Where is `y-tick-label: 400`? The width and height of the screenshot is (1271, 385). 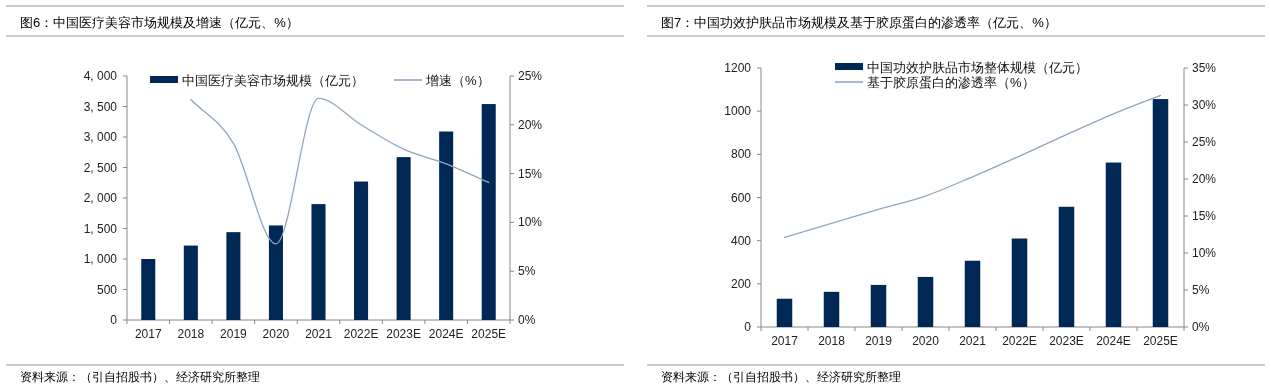 y-tick-label: 400 is located at coordinates (741, 240).